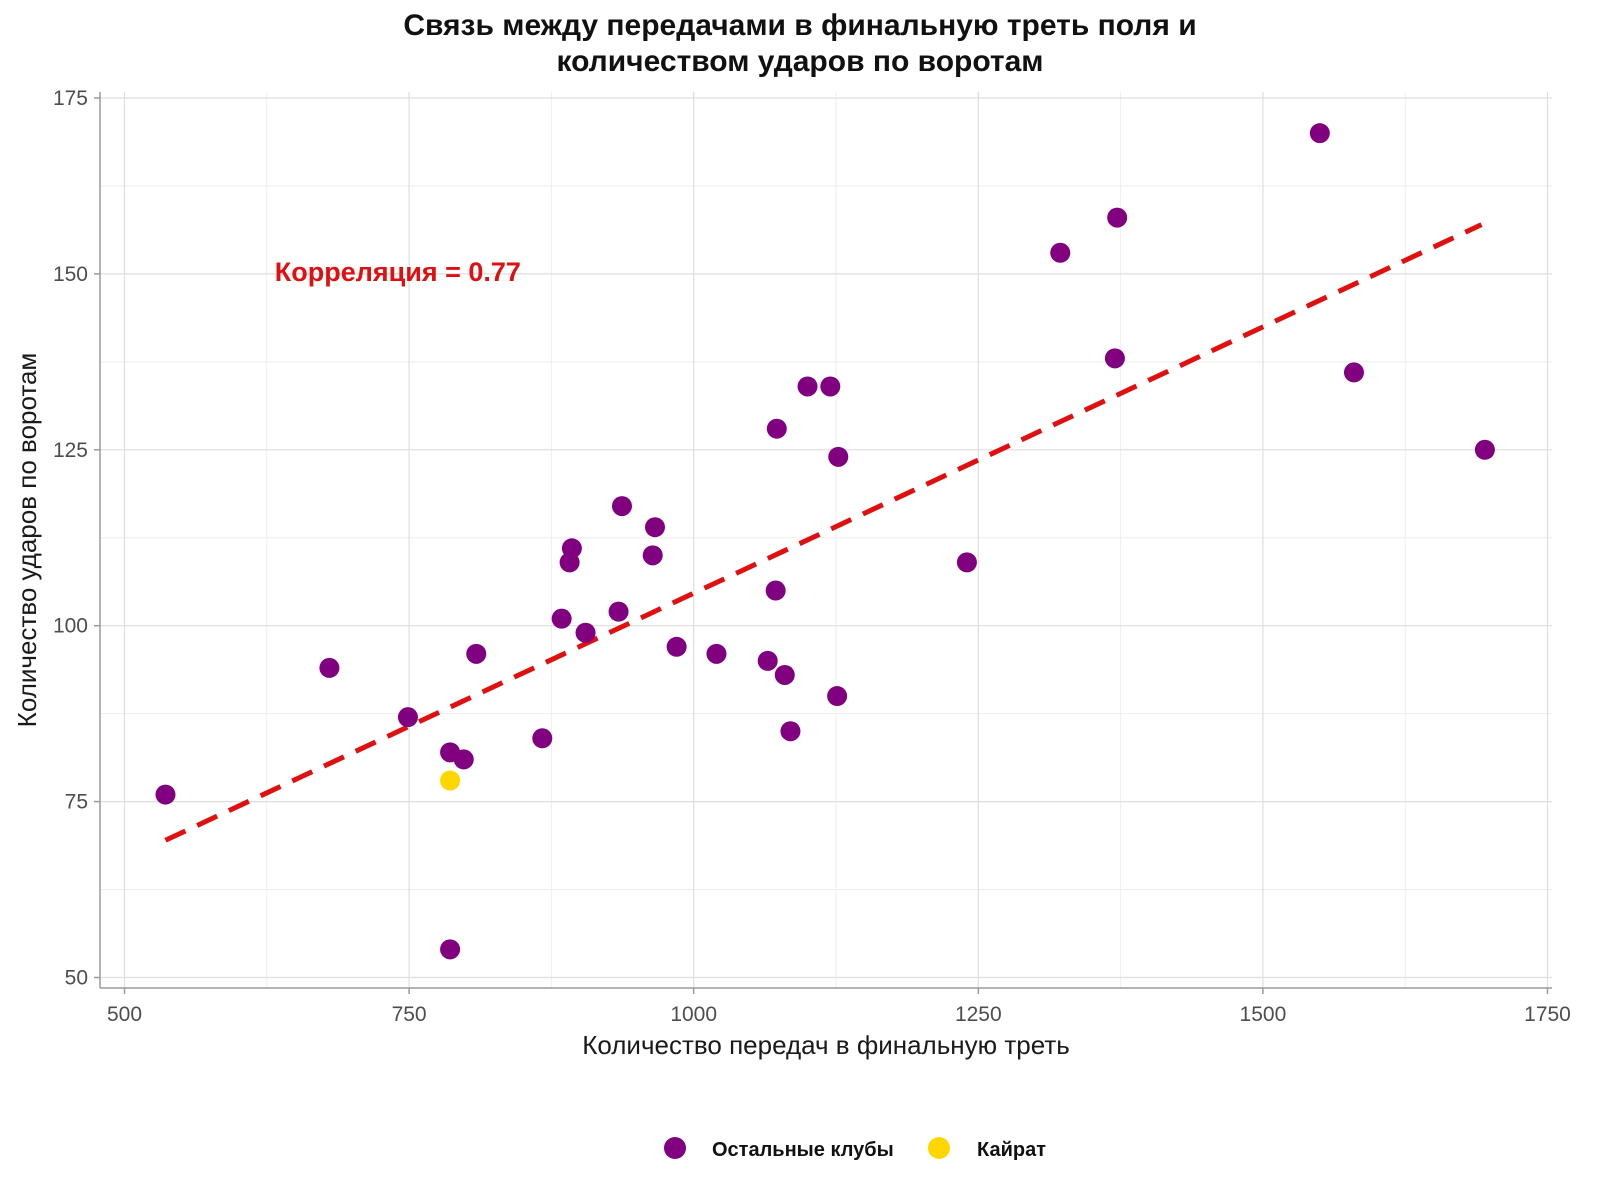 The image size is (1600, 1200). I want to click on x-tick-label: 1250, so click(978, 1014).